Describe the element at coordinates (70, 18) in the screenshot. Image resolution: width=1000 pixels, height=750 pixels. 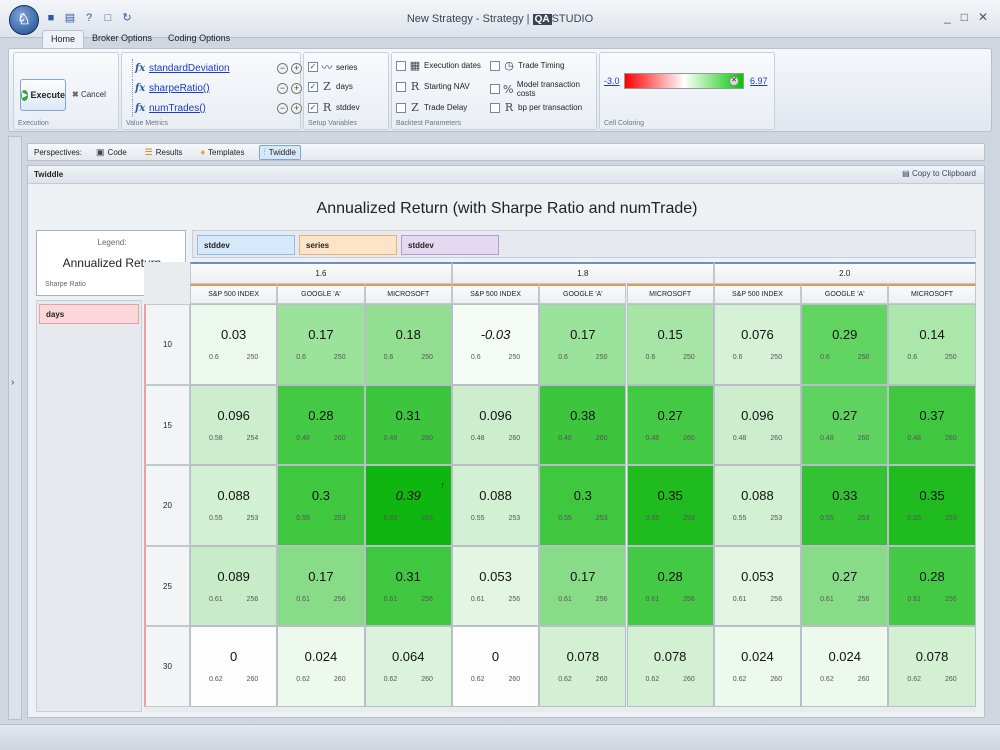
I see `print-icon: ▤` at that location.